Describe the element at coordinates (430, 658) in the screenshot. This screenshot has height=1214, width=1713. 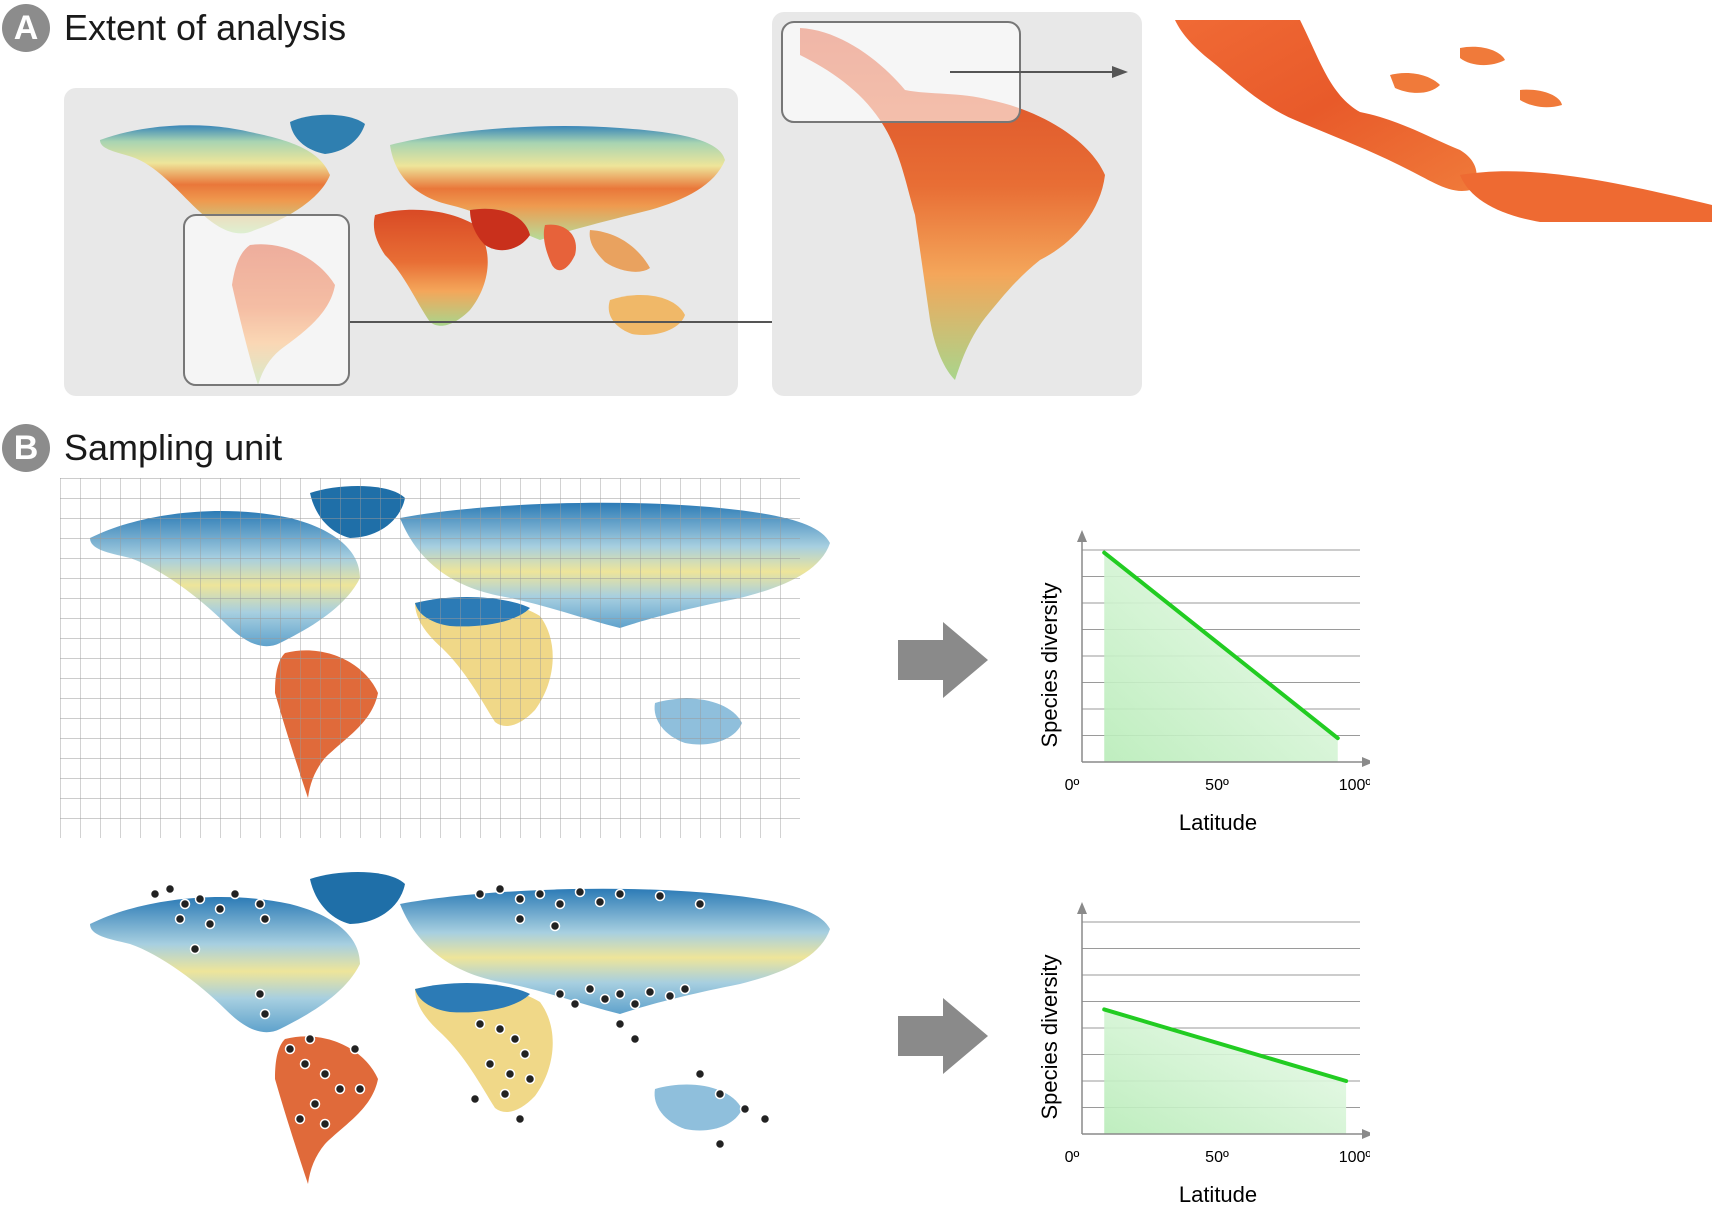
I see `sampling-grid` at that location.